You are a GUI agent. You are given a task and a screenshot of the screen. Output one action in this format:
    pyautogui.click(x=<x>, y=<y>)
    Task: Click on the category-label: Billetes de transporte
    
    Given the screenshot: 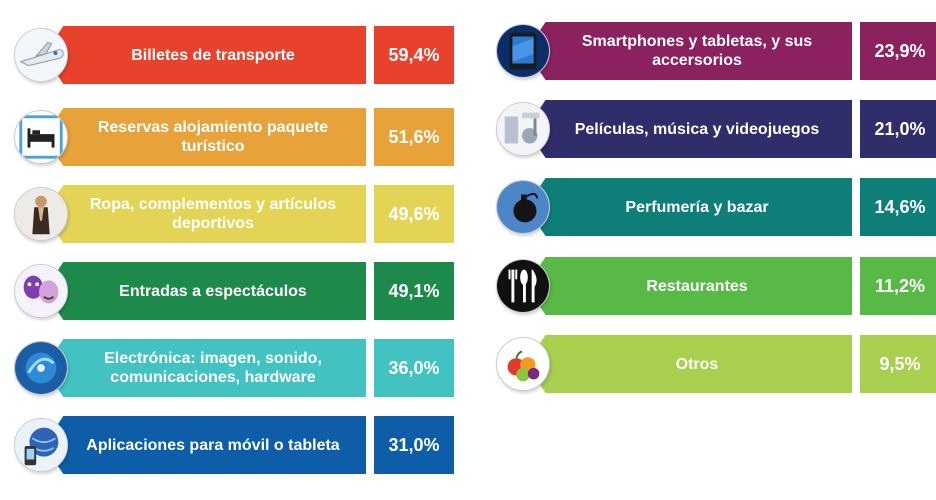 What is the action you would take?
    pyautogui.click(x=205, y=55)
    